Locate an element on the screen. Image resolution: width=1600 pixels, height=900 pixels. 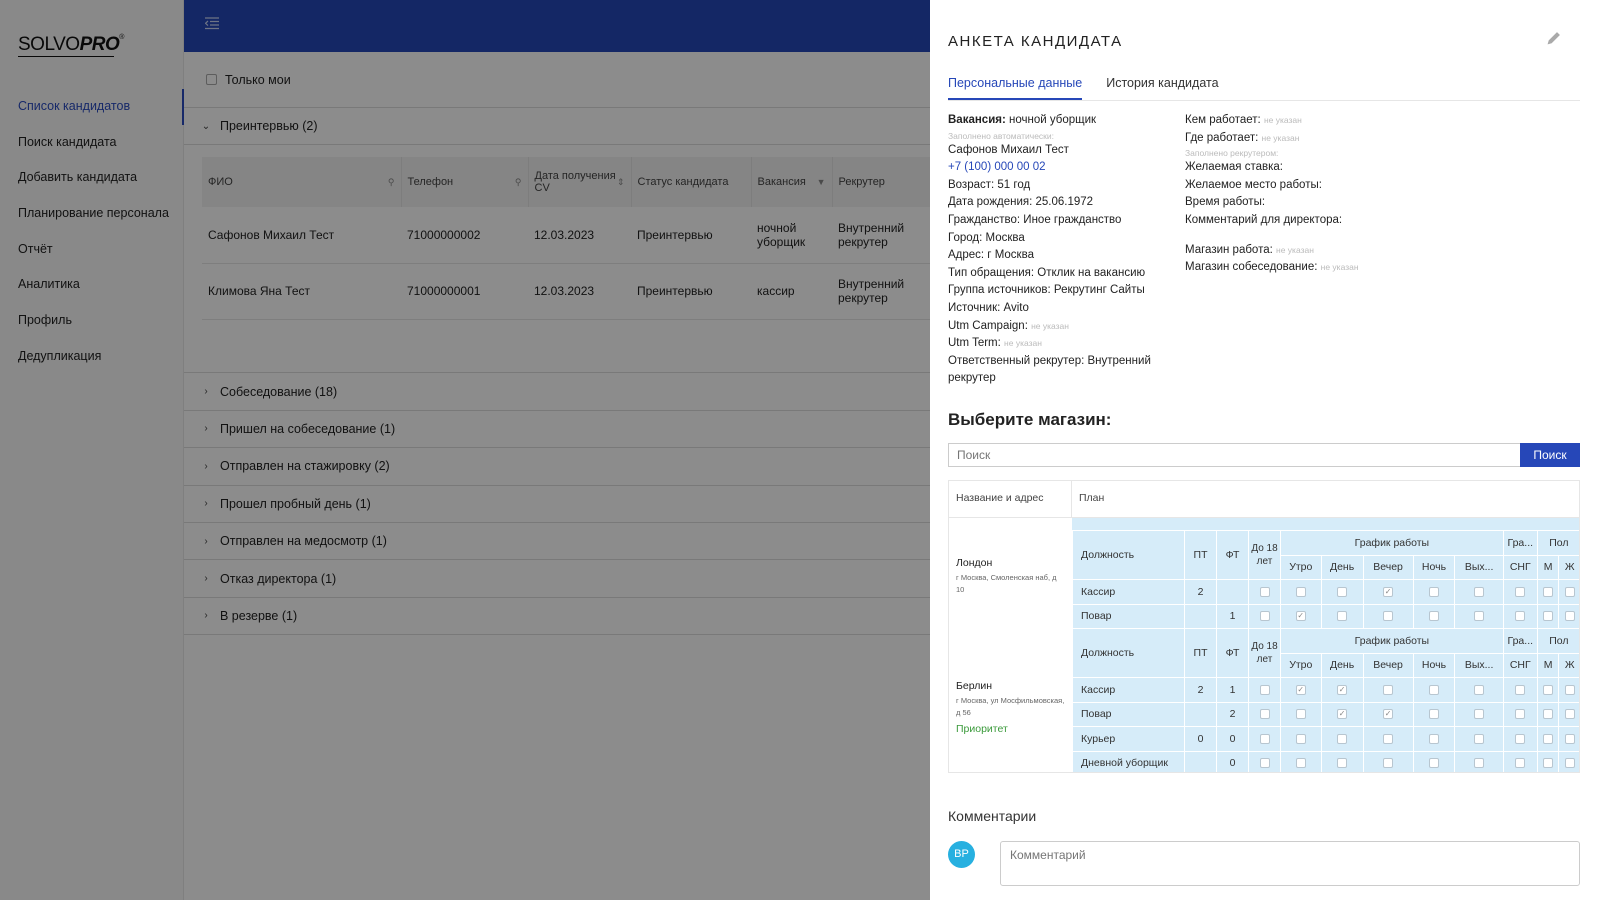
choose-store-title: Выберите магазин: is located at coordinates (1030, 419).